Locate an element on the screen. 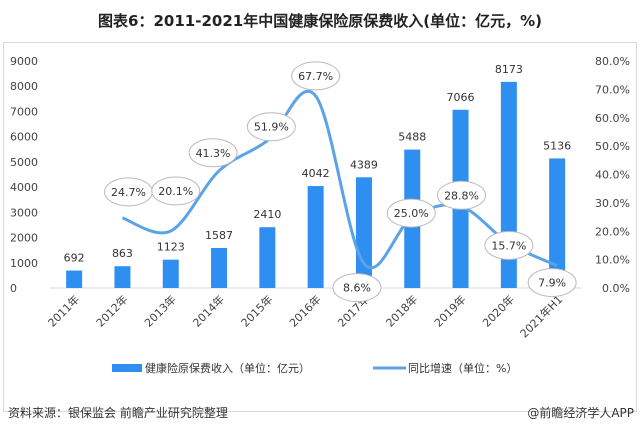 Image resolution: width=640 pixels, height=434 pixels. x-axis-label: 2018年 is located at coordinates (401, 310).